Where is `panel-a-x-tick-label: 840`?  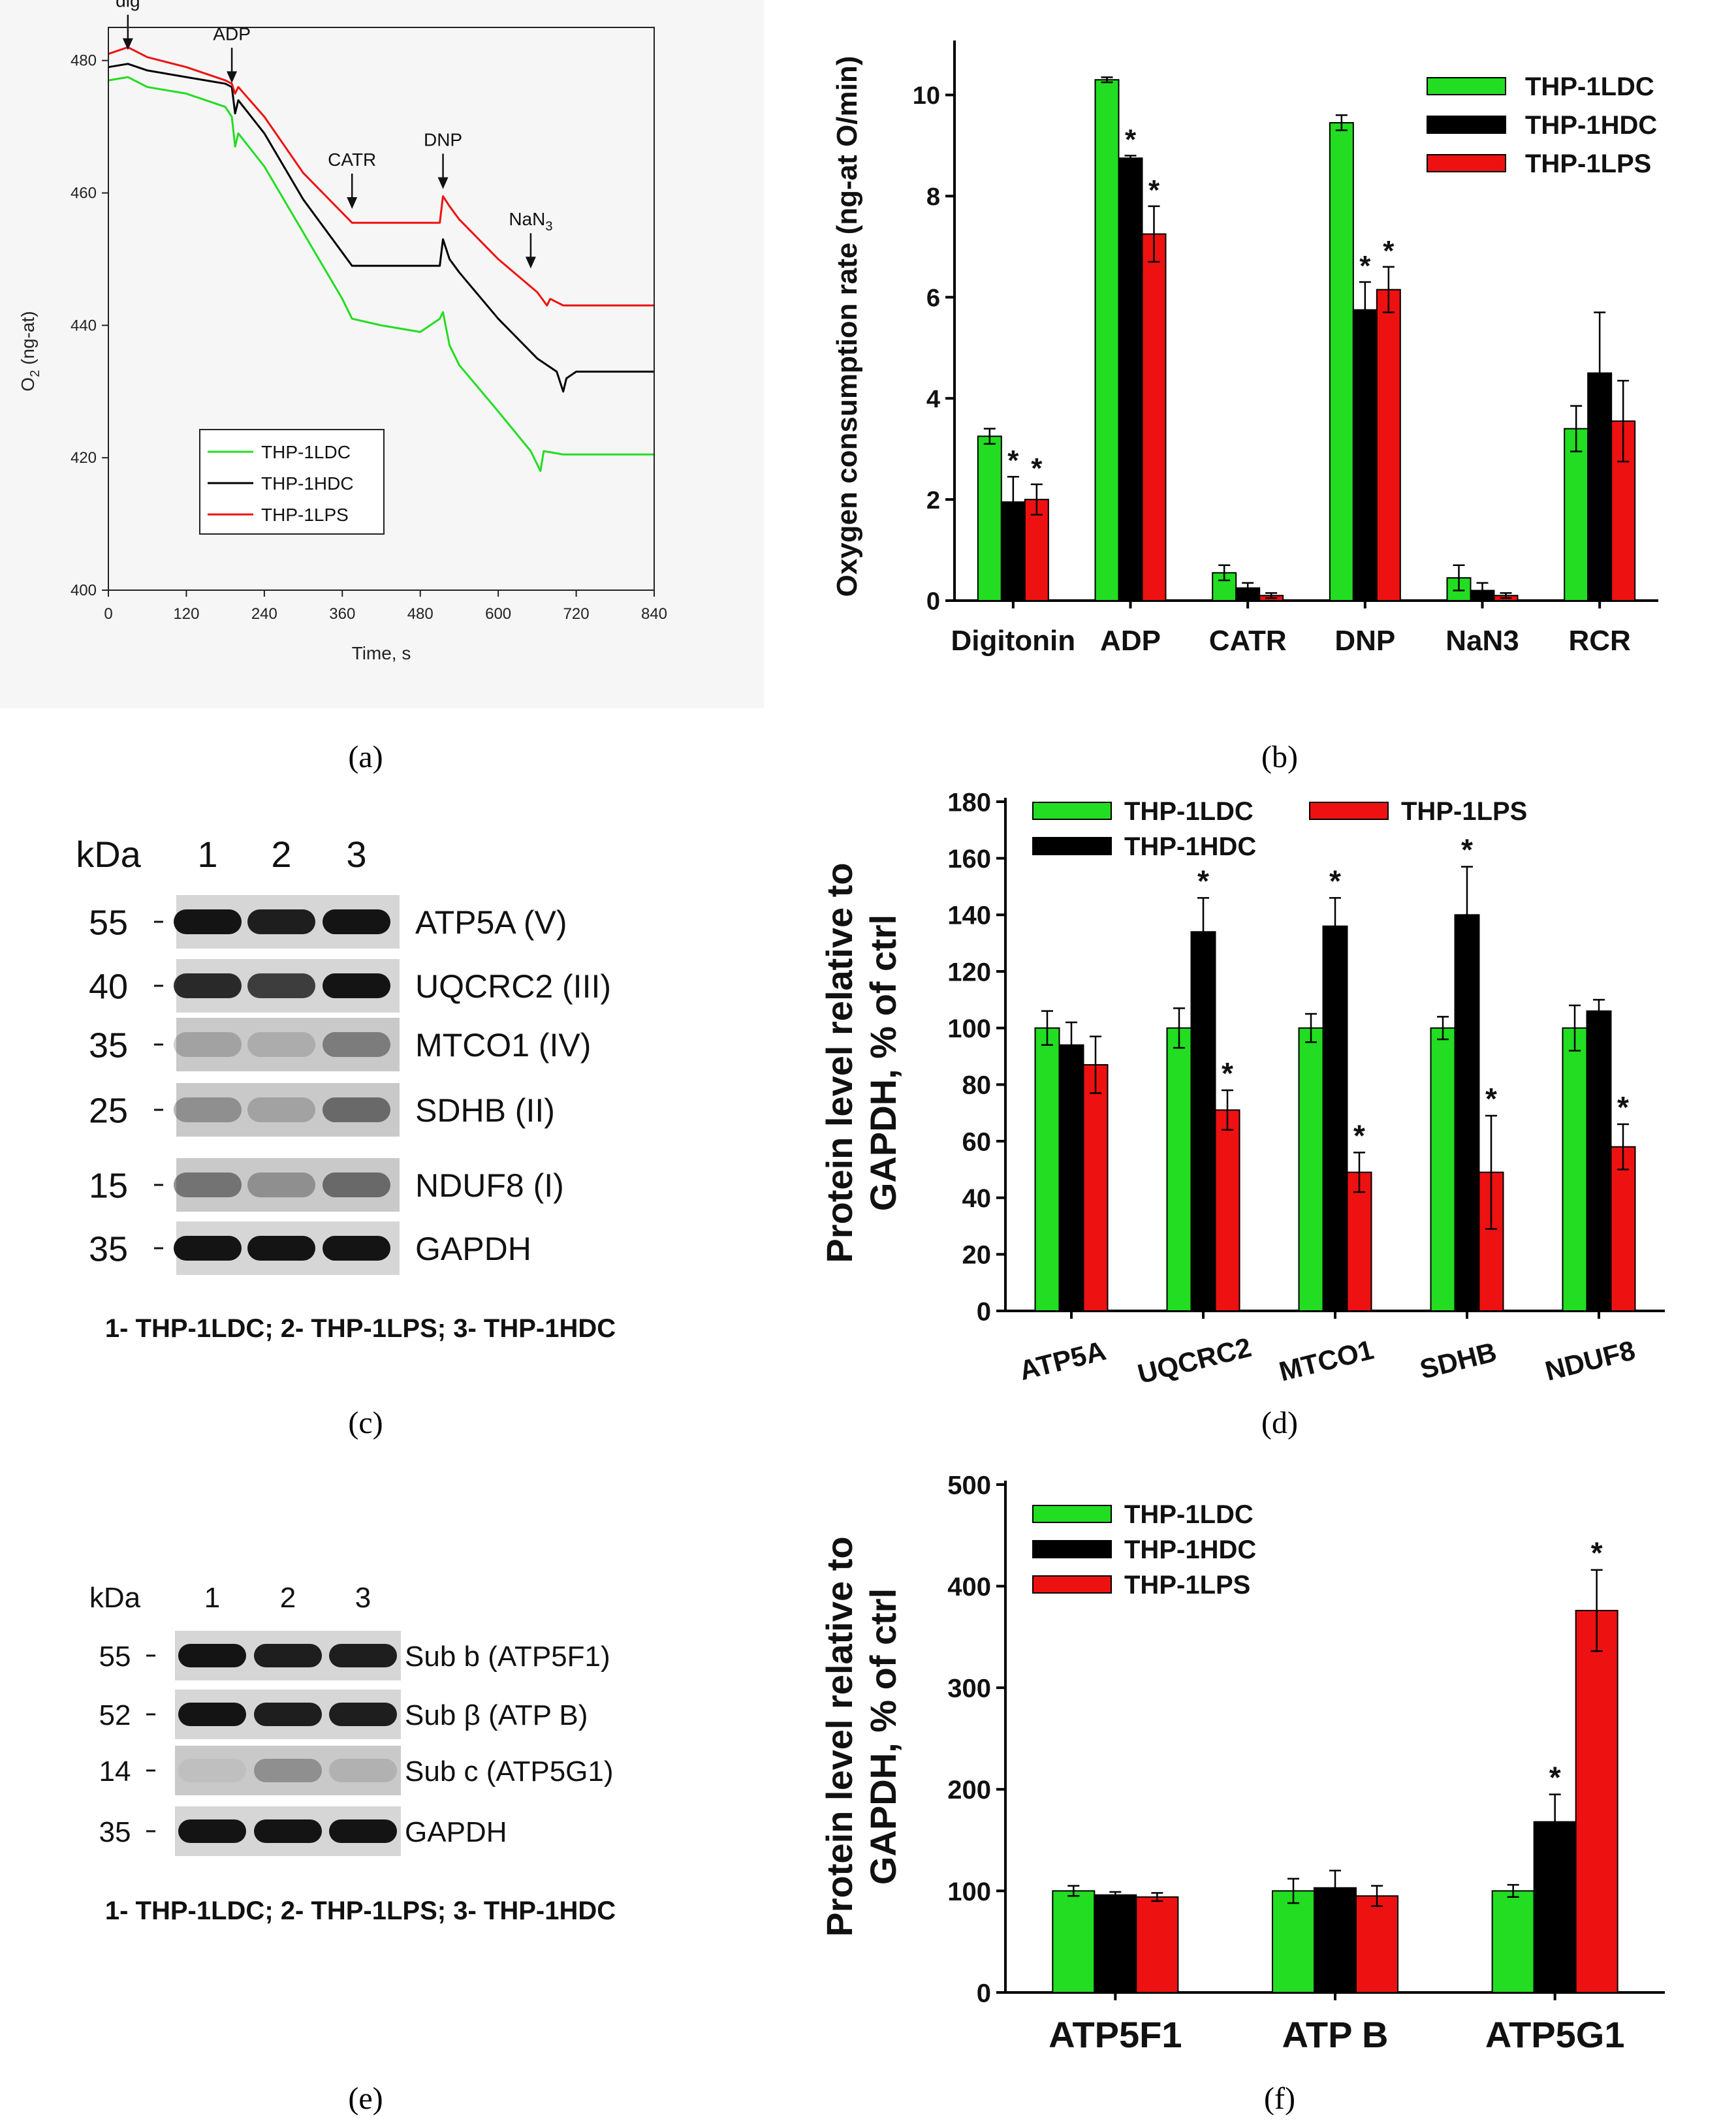 panel-a-x-tick-label: 840 is located at coordinates (654, 614).